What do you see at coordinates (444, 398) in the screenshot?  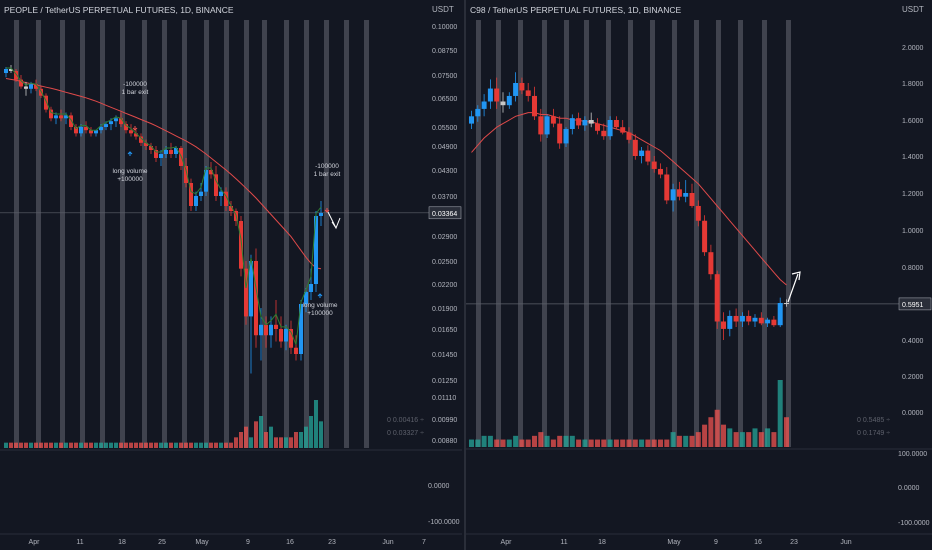 I see `price-tick-label: 0.01110` at bounding box center [444, 398].